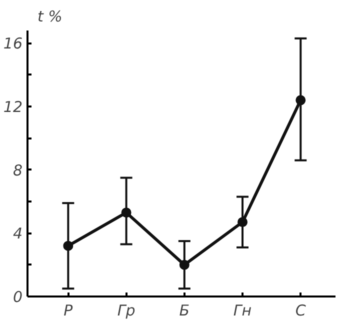  What do you see at coordinates (184, 311) in the screenshot?
I see `x-tick-label: Б` at bounding box center [184, 311].